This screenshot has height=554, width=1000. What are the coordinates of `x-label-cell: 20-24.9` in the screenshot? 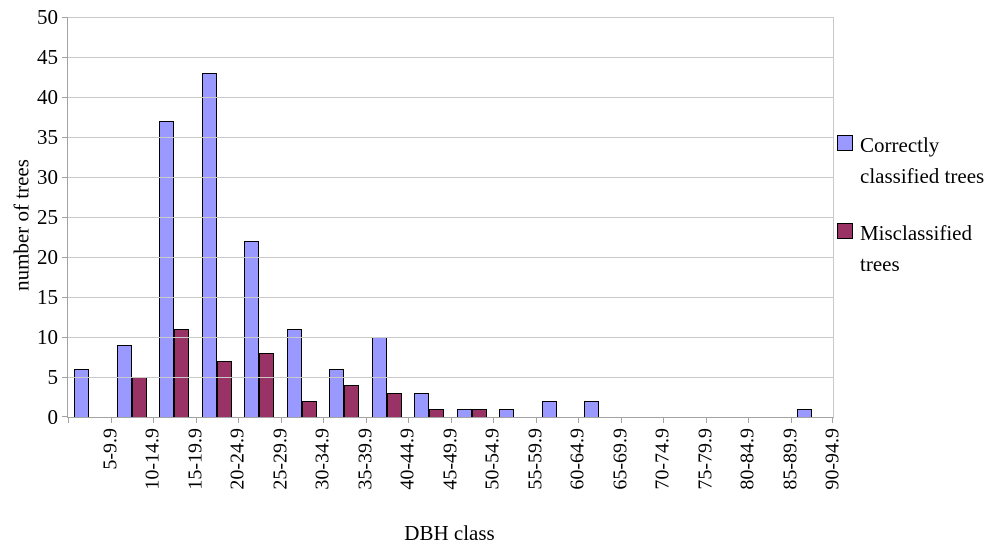 It's located at (222, 471).